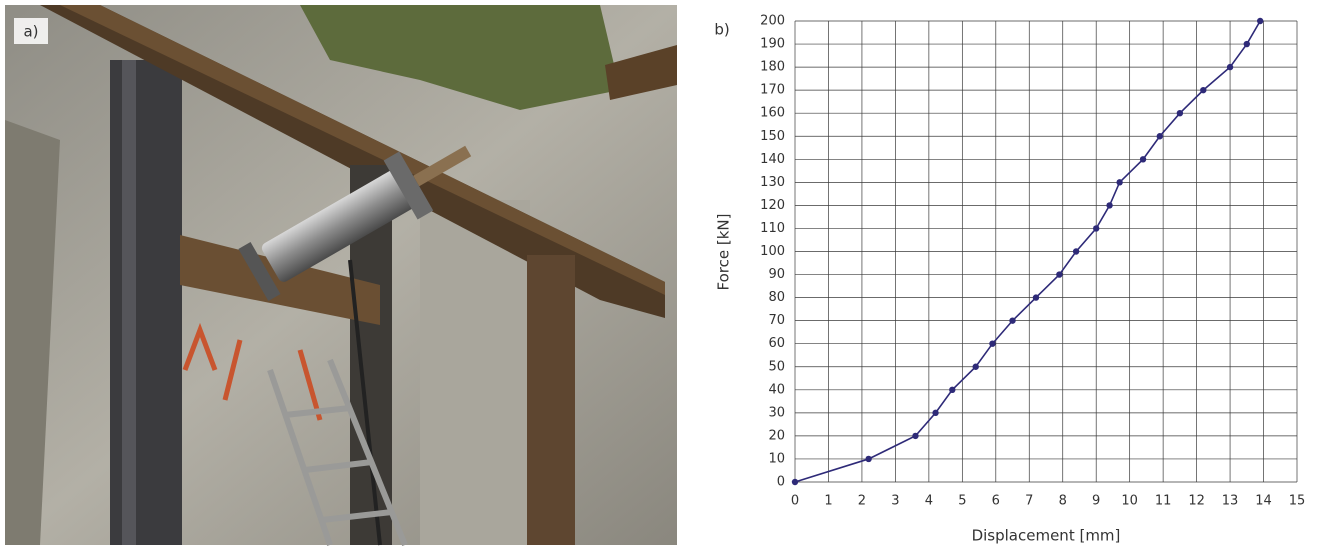 The height and width of the screenshot is (550, 1319). I want to click on y-tick-label: 160, so click(772, 113).